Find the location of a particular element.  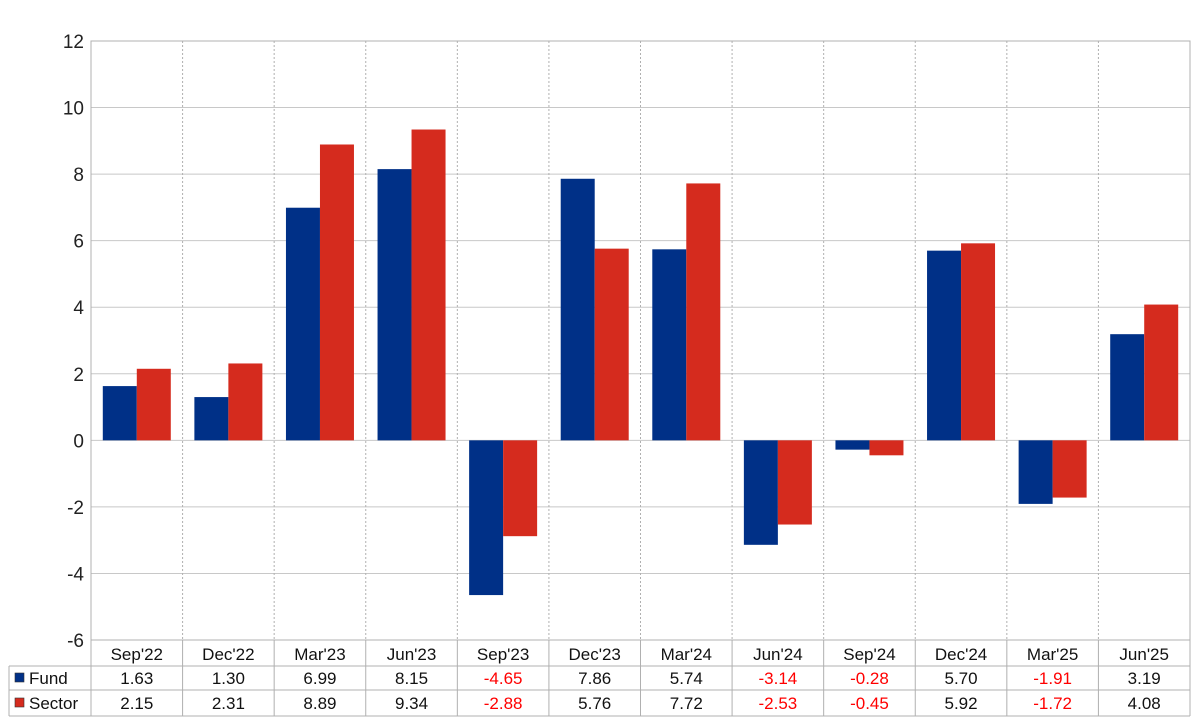

x-tick-label: Mar'23 is located at coordinates (319, 654).